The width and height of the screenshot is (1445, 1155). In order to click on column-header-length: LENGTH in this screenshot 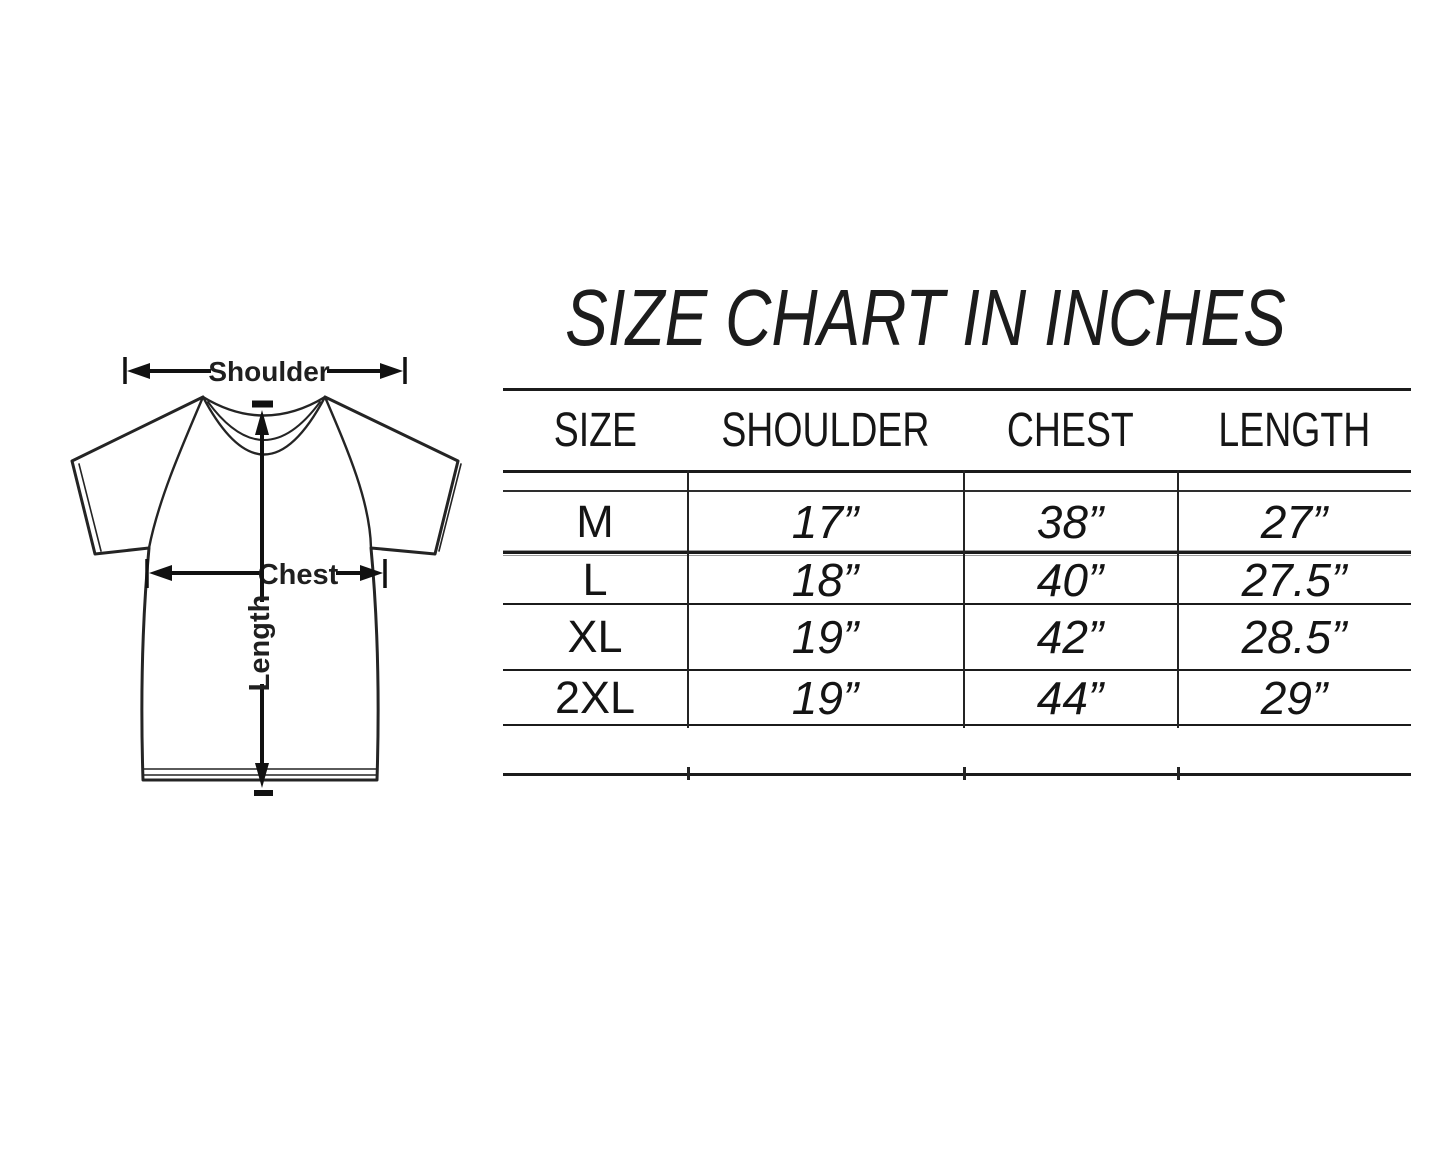, I will do `click(1294, 430)`.